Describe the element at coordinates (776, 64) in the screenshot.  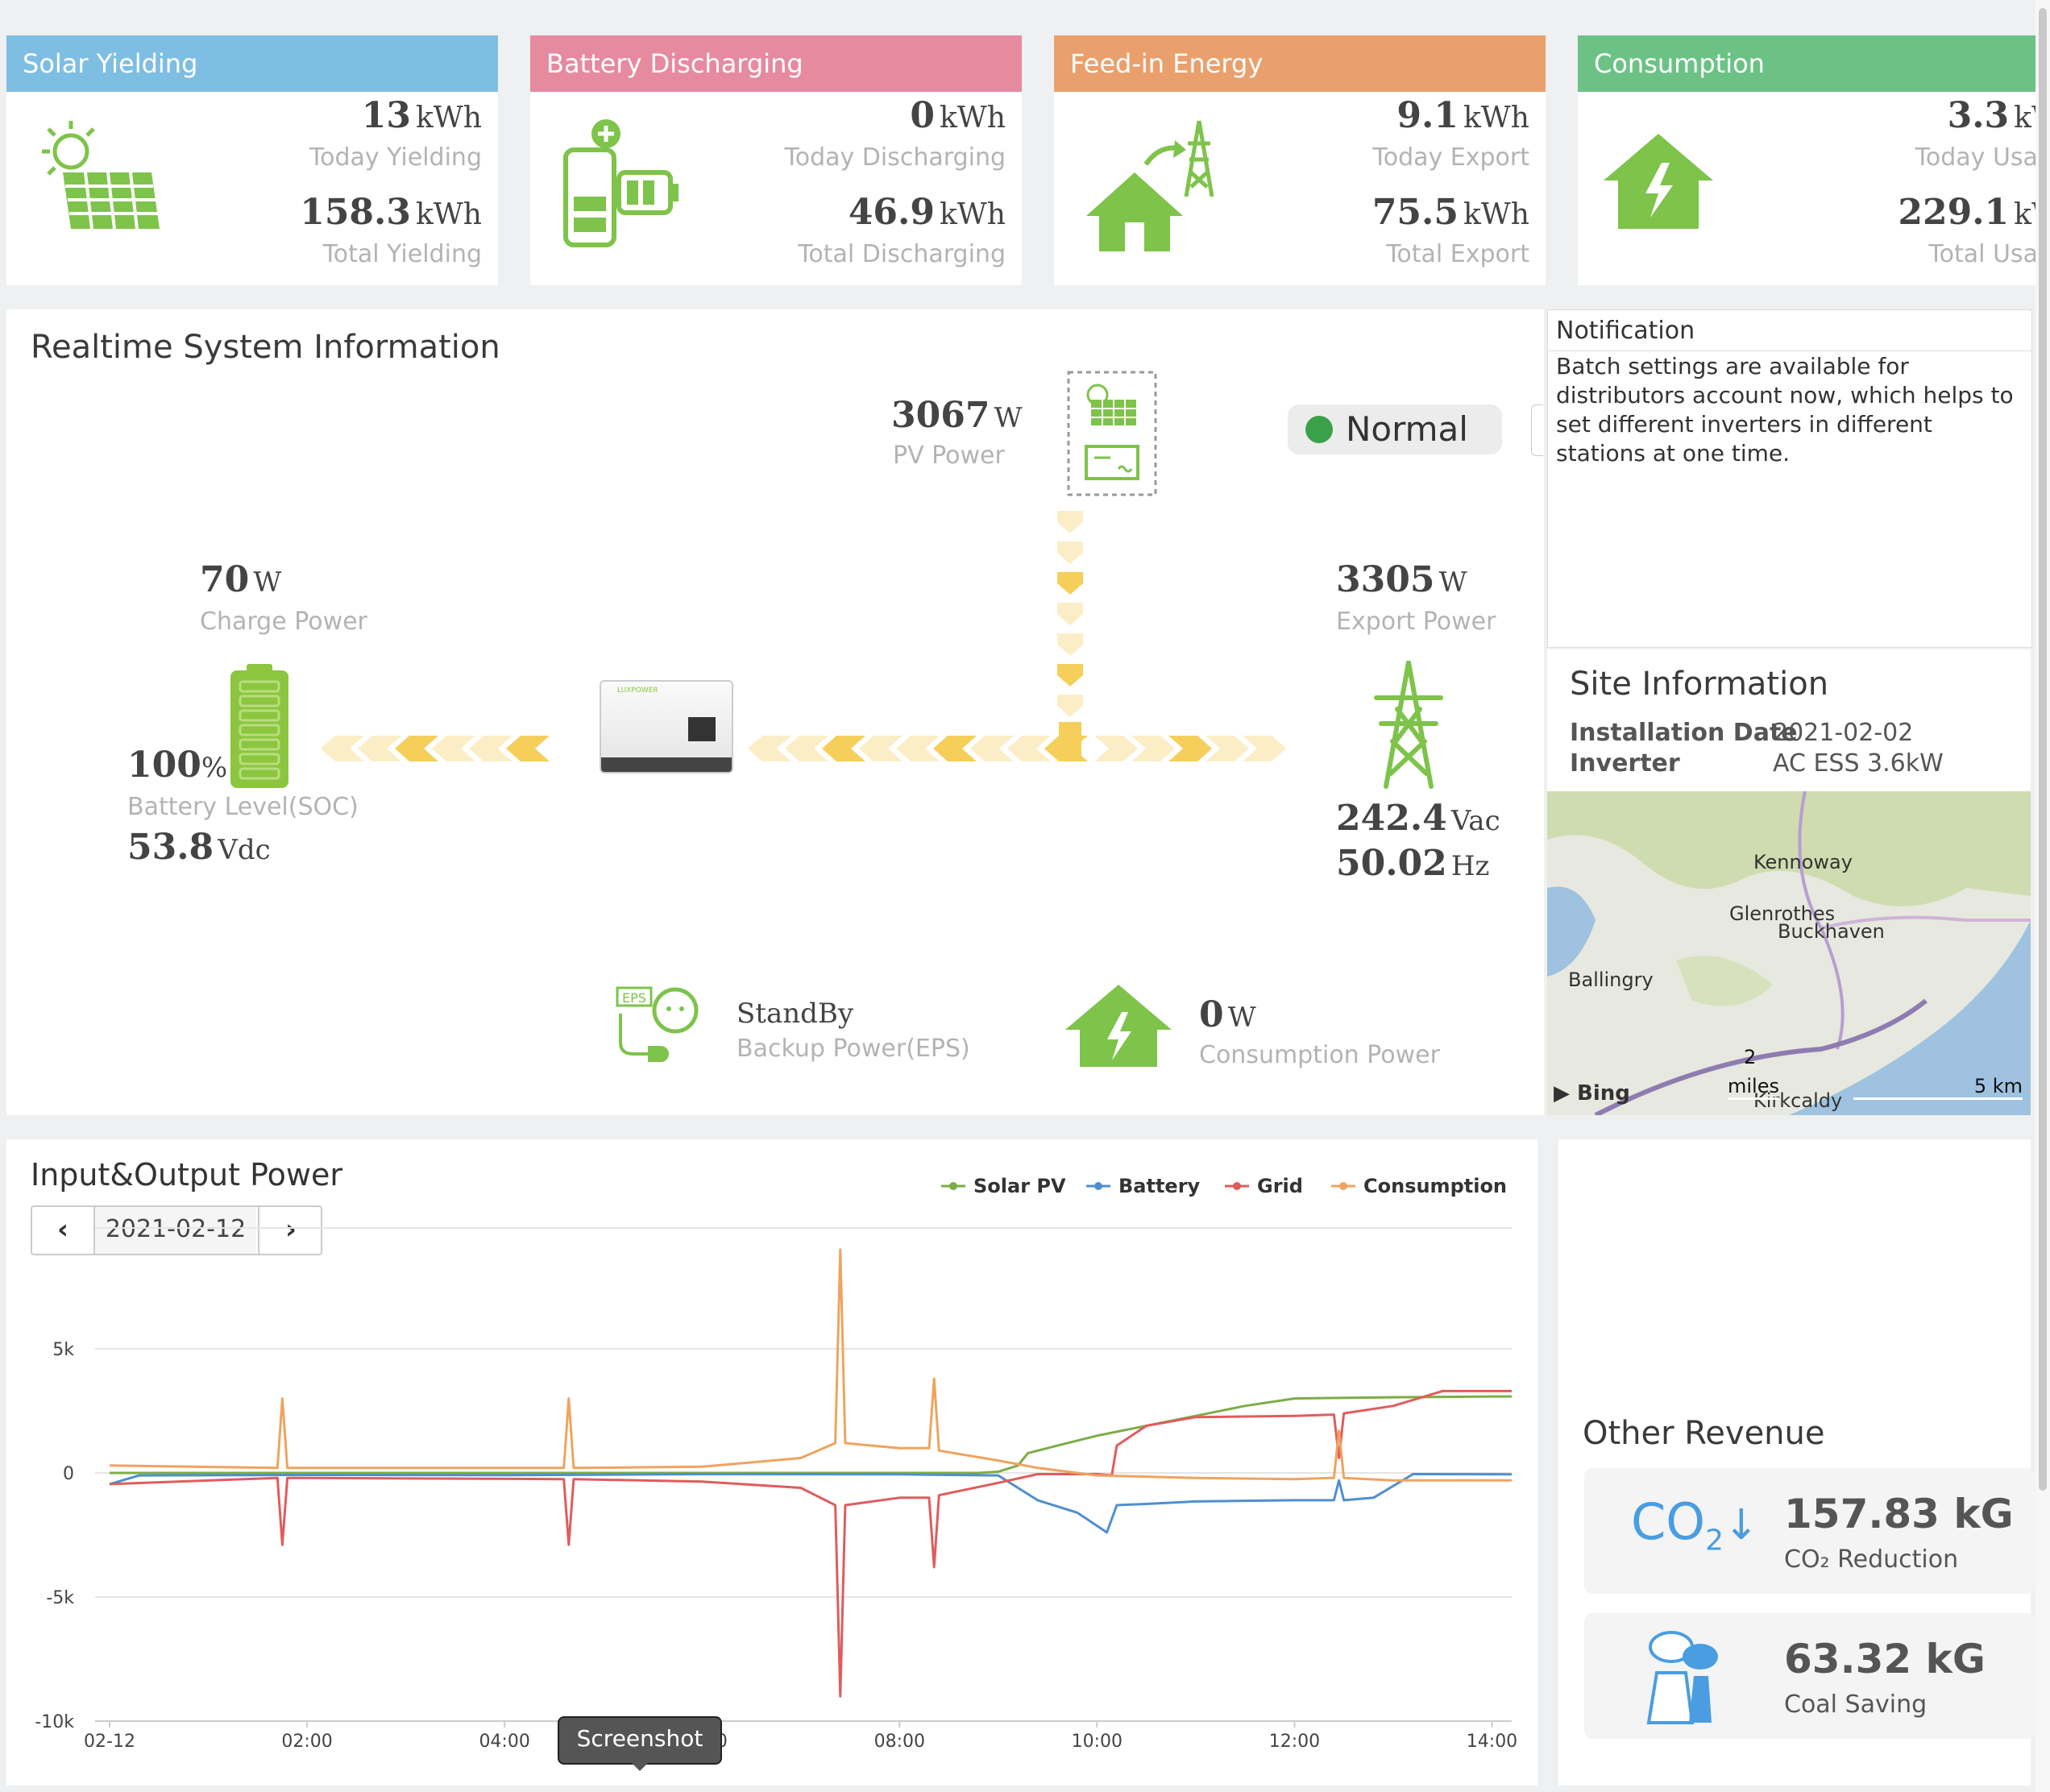
I see `card-title: Battery Discharging` at that location.